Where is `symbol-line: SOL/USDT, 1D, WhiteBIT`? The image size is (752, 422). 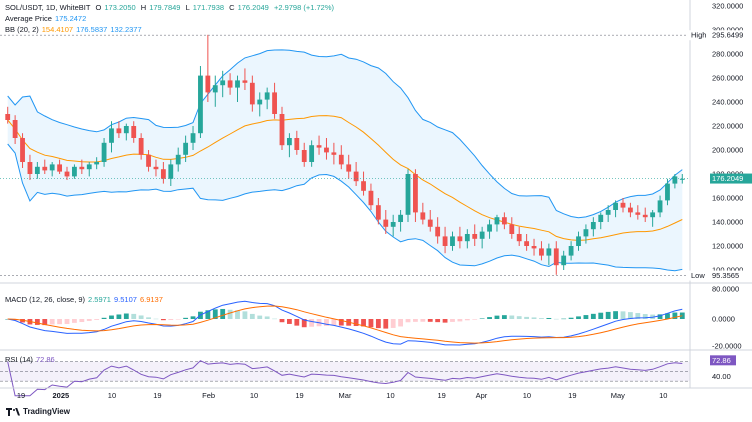
symbol-line: SOL/USDT, 1D, WhiteBIT is located at coordinates (48, 7).